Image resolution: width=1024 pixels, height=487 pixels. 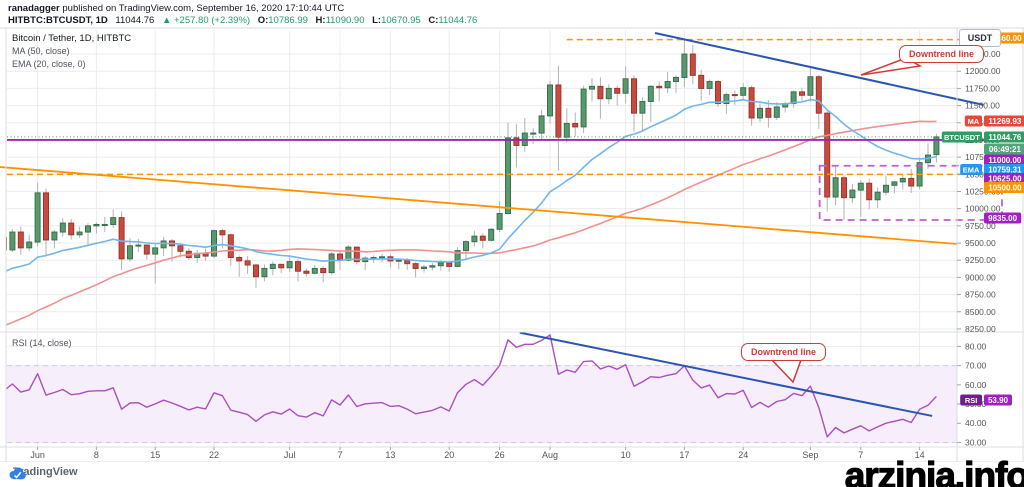 I want to click on axis-badge-ma: MA 11269.93, so click(x=994, y=121).